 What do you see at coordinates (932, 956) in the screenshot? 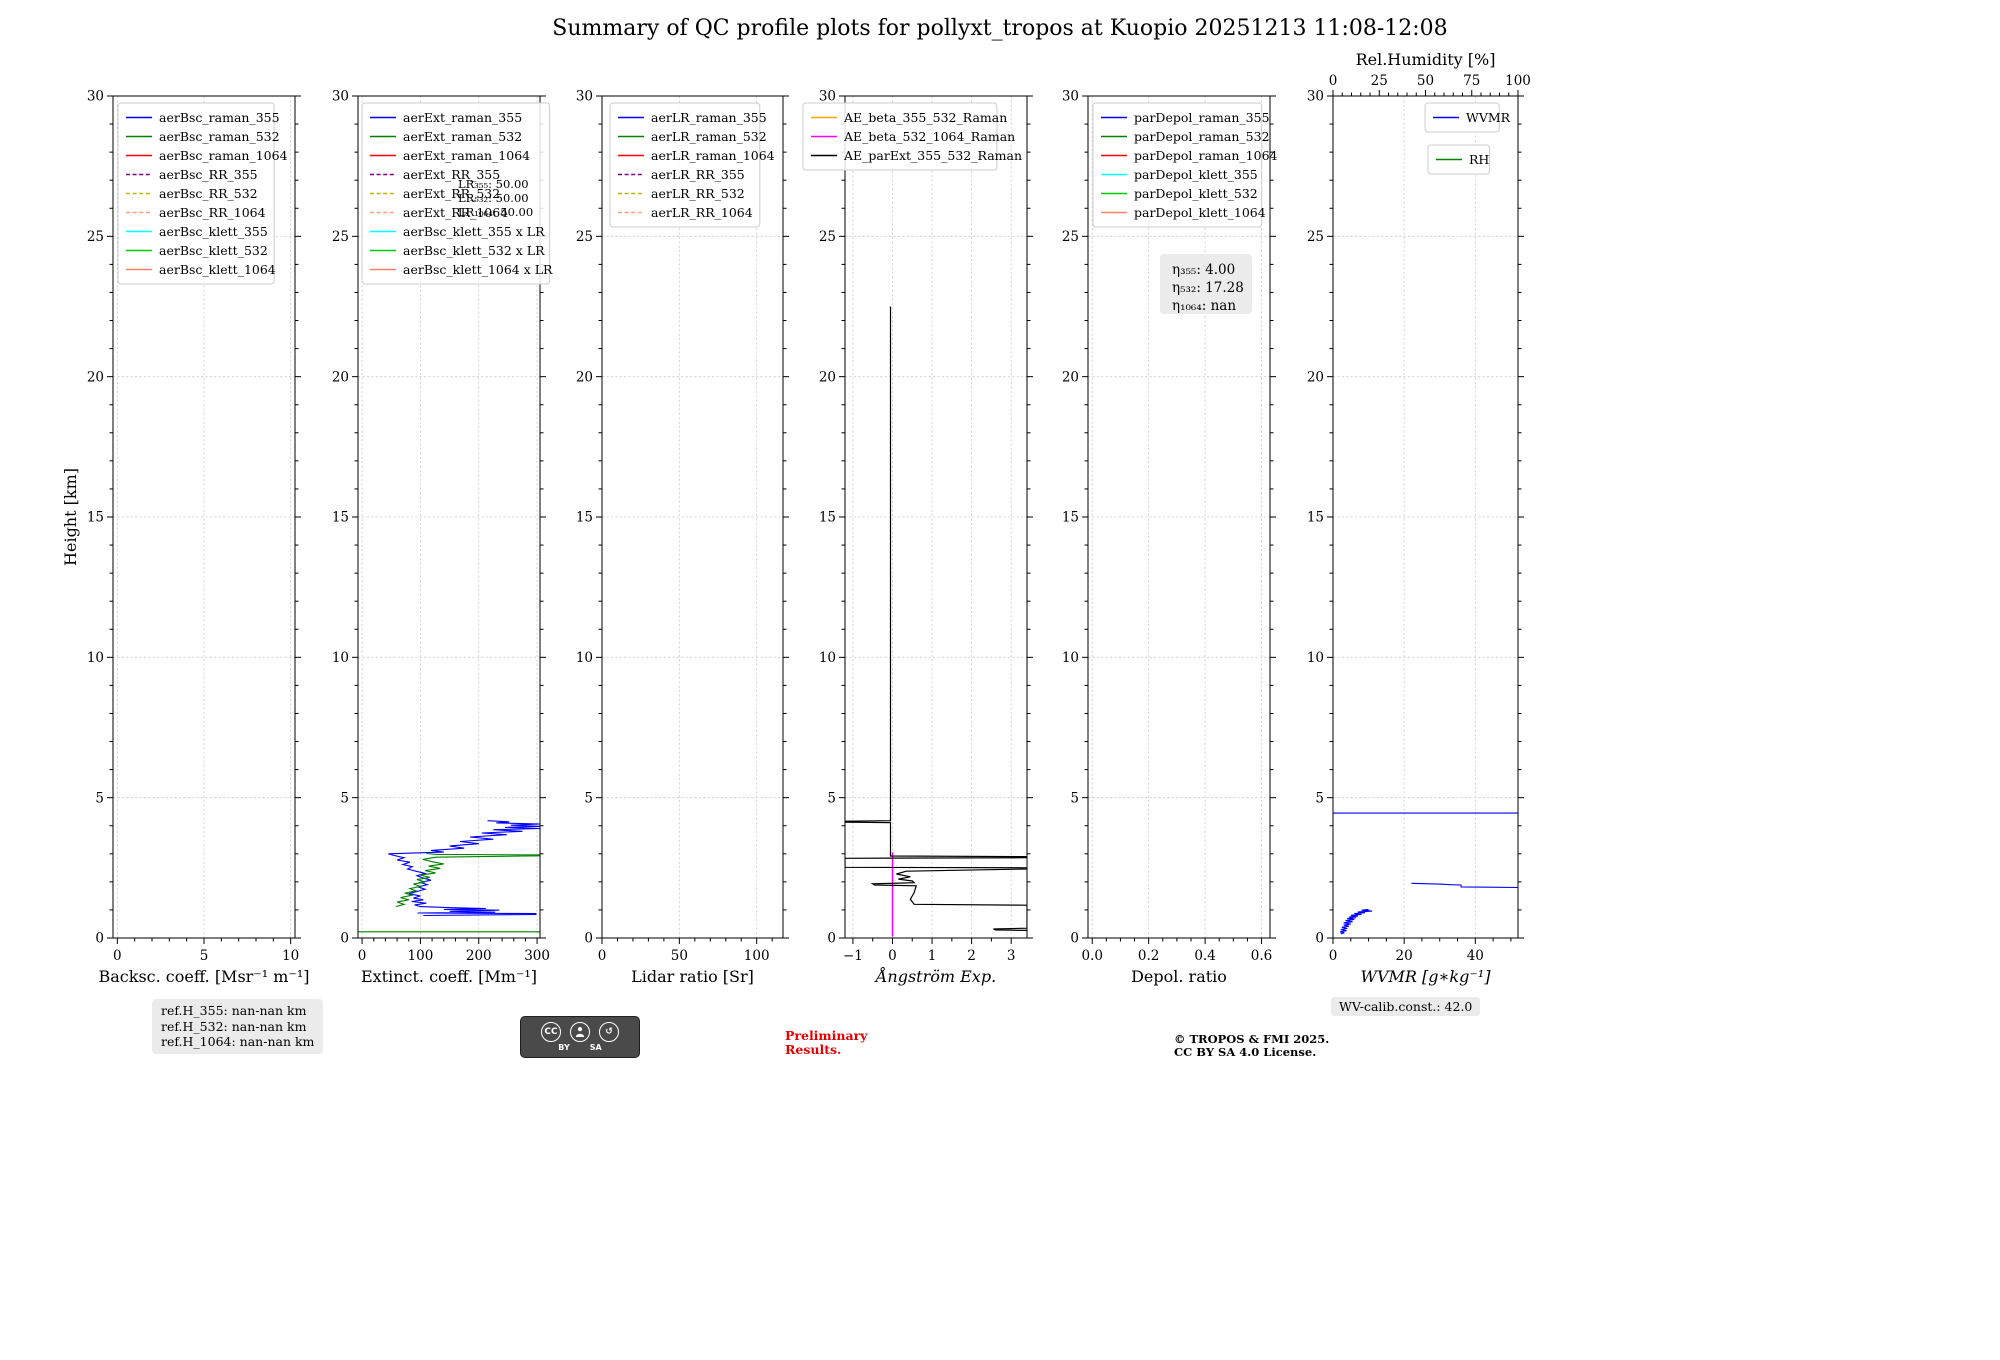
I see `svg-text: 1` at bounding box center [932, 956].